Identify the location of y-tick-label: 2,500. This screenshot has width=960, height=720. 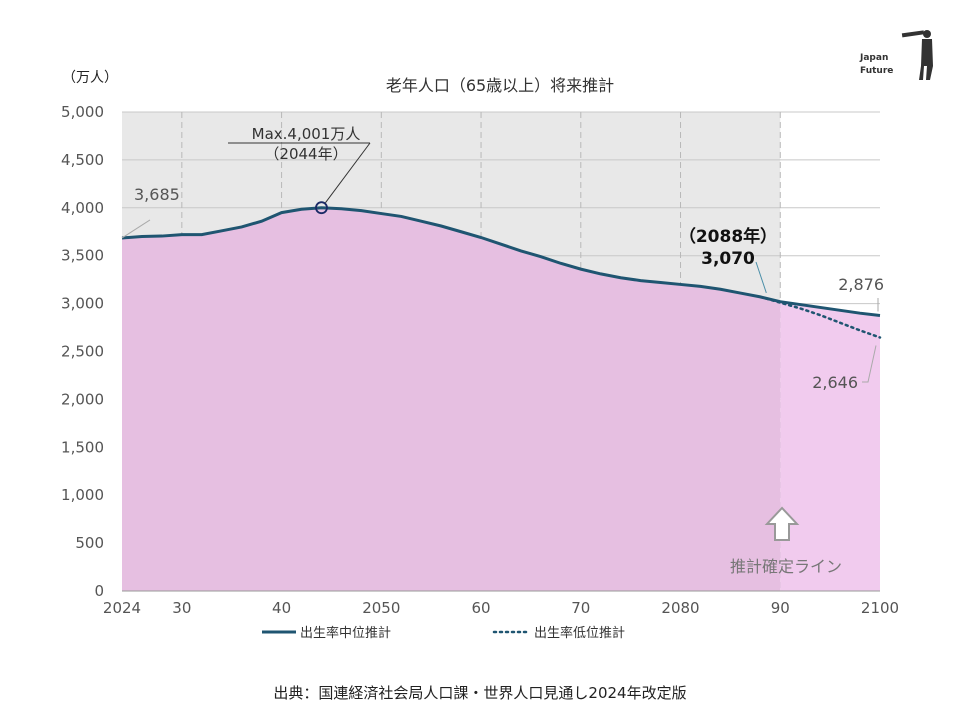
(82, 352).